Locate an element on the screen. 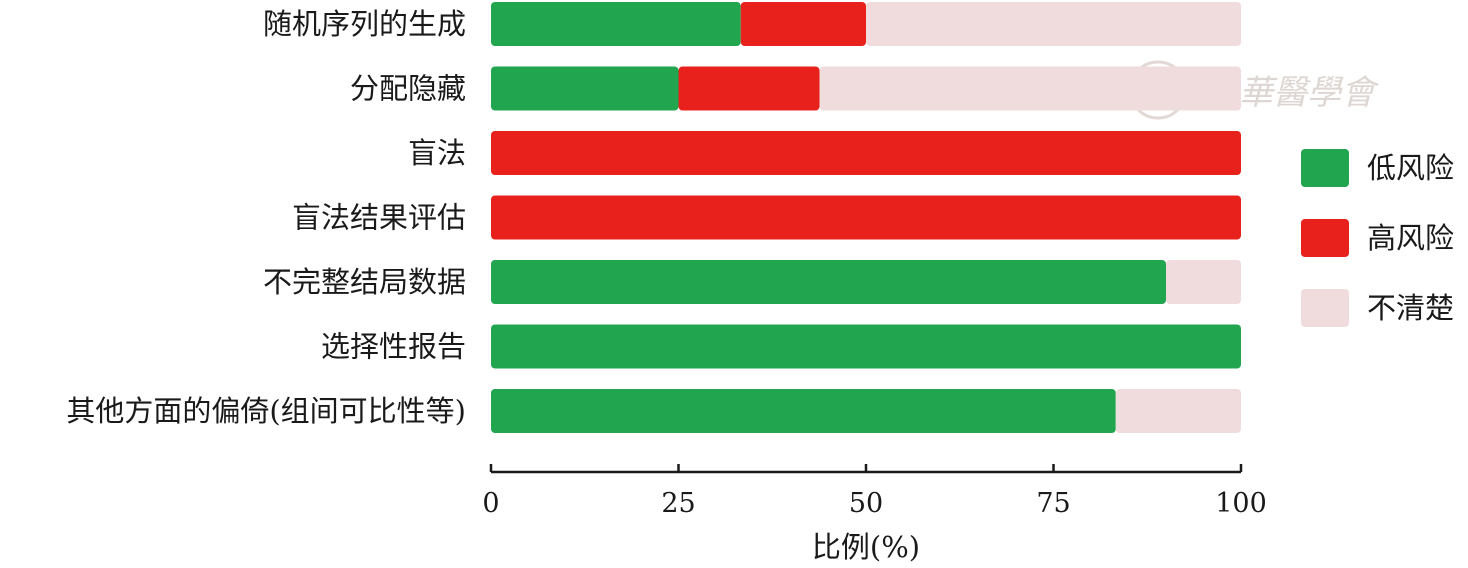 The height and width of the screenshot is (568, 1468). x-tick-label: 25 is located at coordinates (678, 503).